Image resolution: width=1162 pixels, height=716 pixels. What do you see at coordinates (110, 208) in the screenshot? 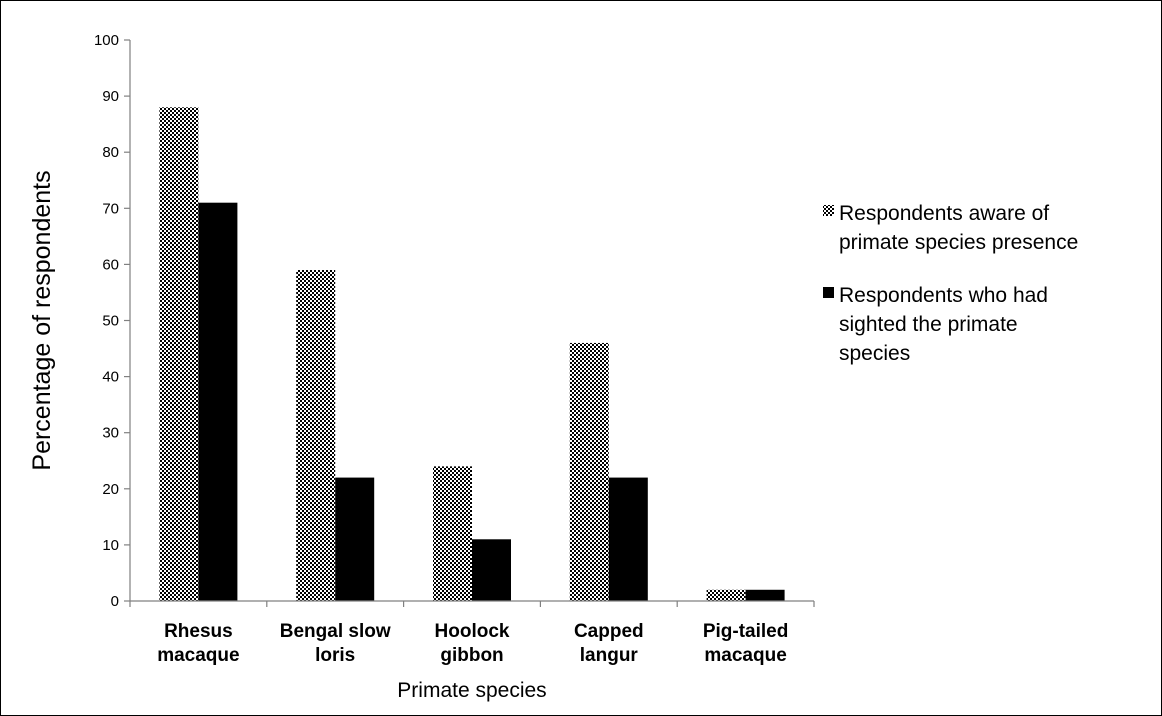
I see `y-tick-label: 70` at bounding box center [110, 208].